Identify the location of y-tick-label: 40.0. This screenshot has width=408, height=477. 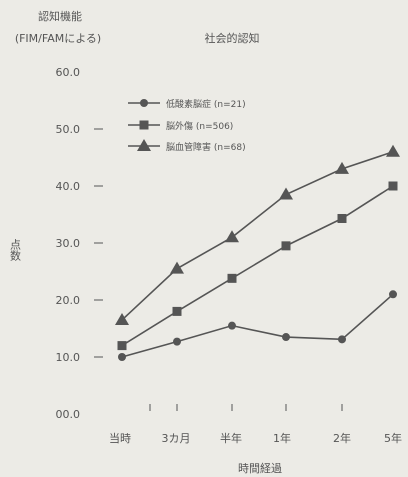
(68, 186).